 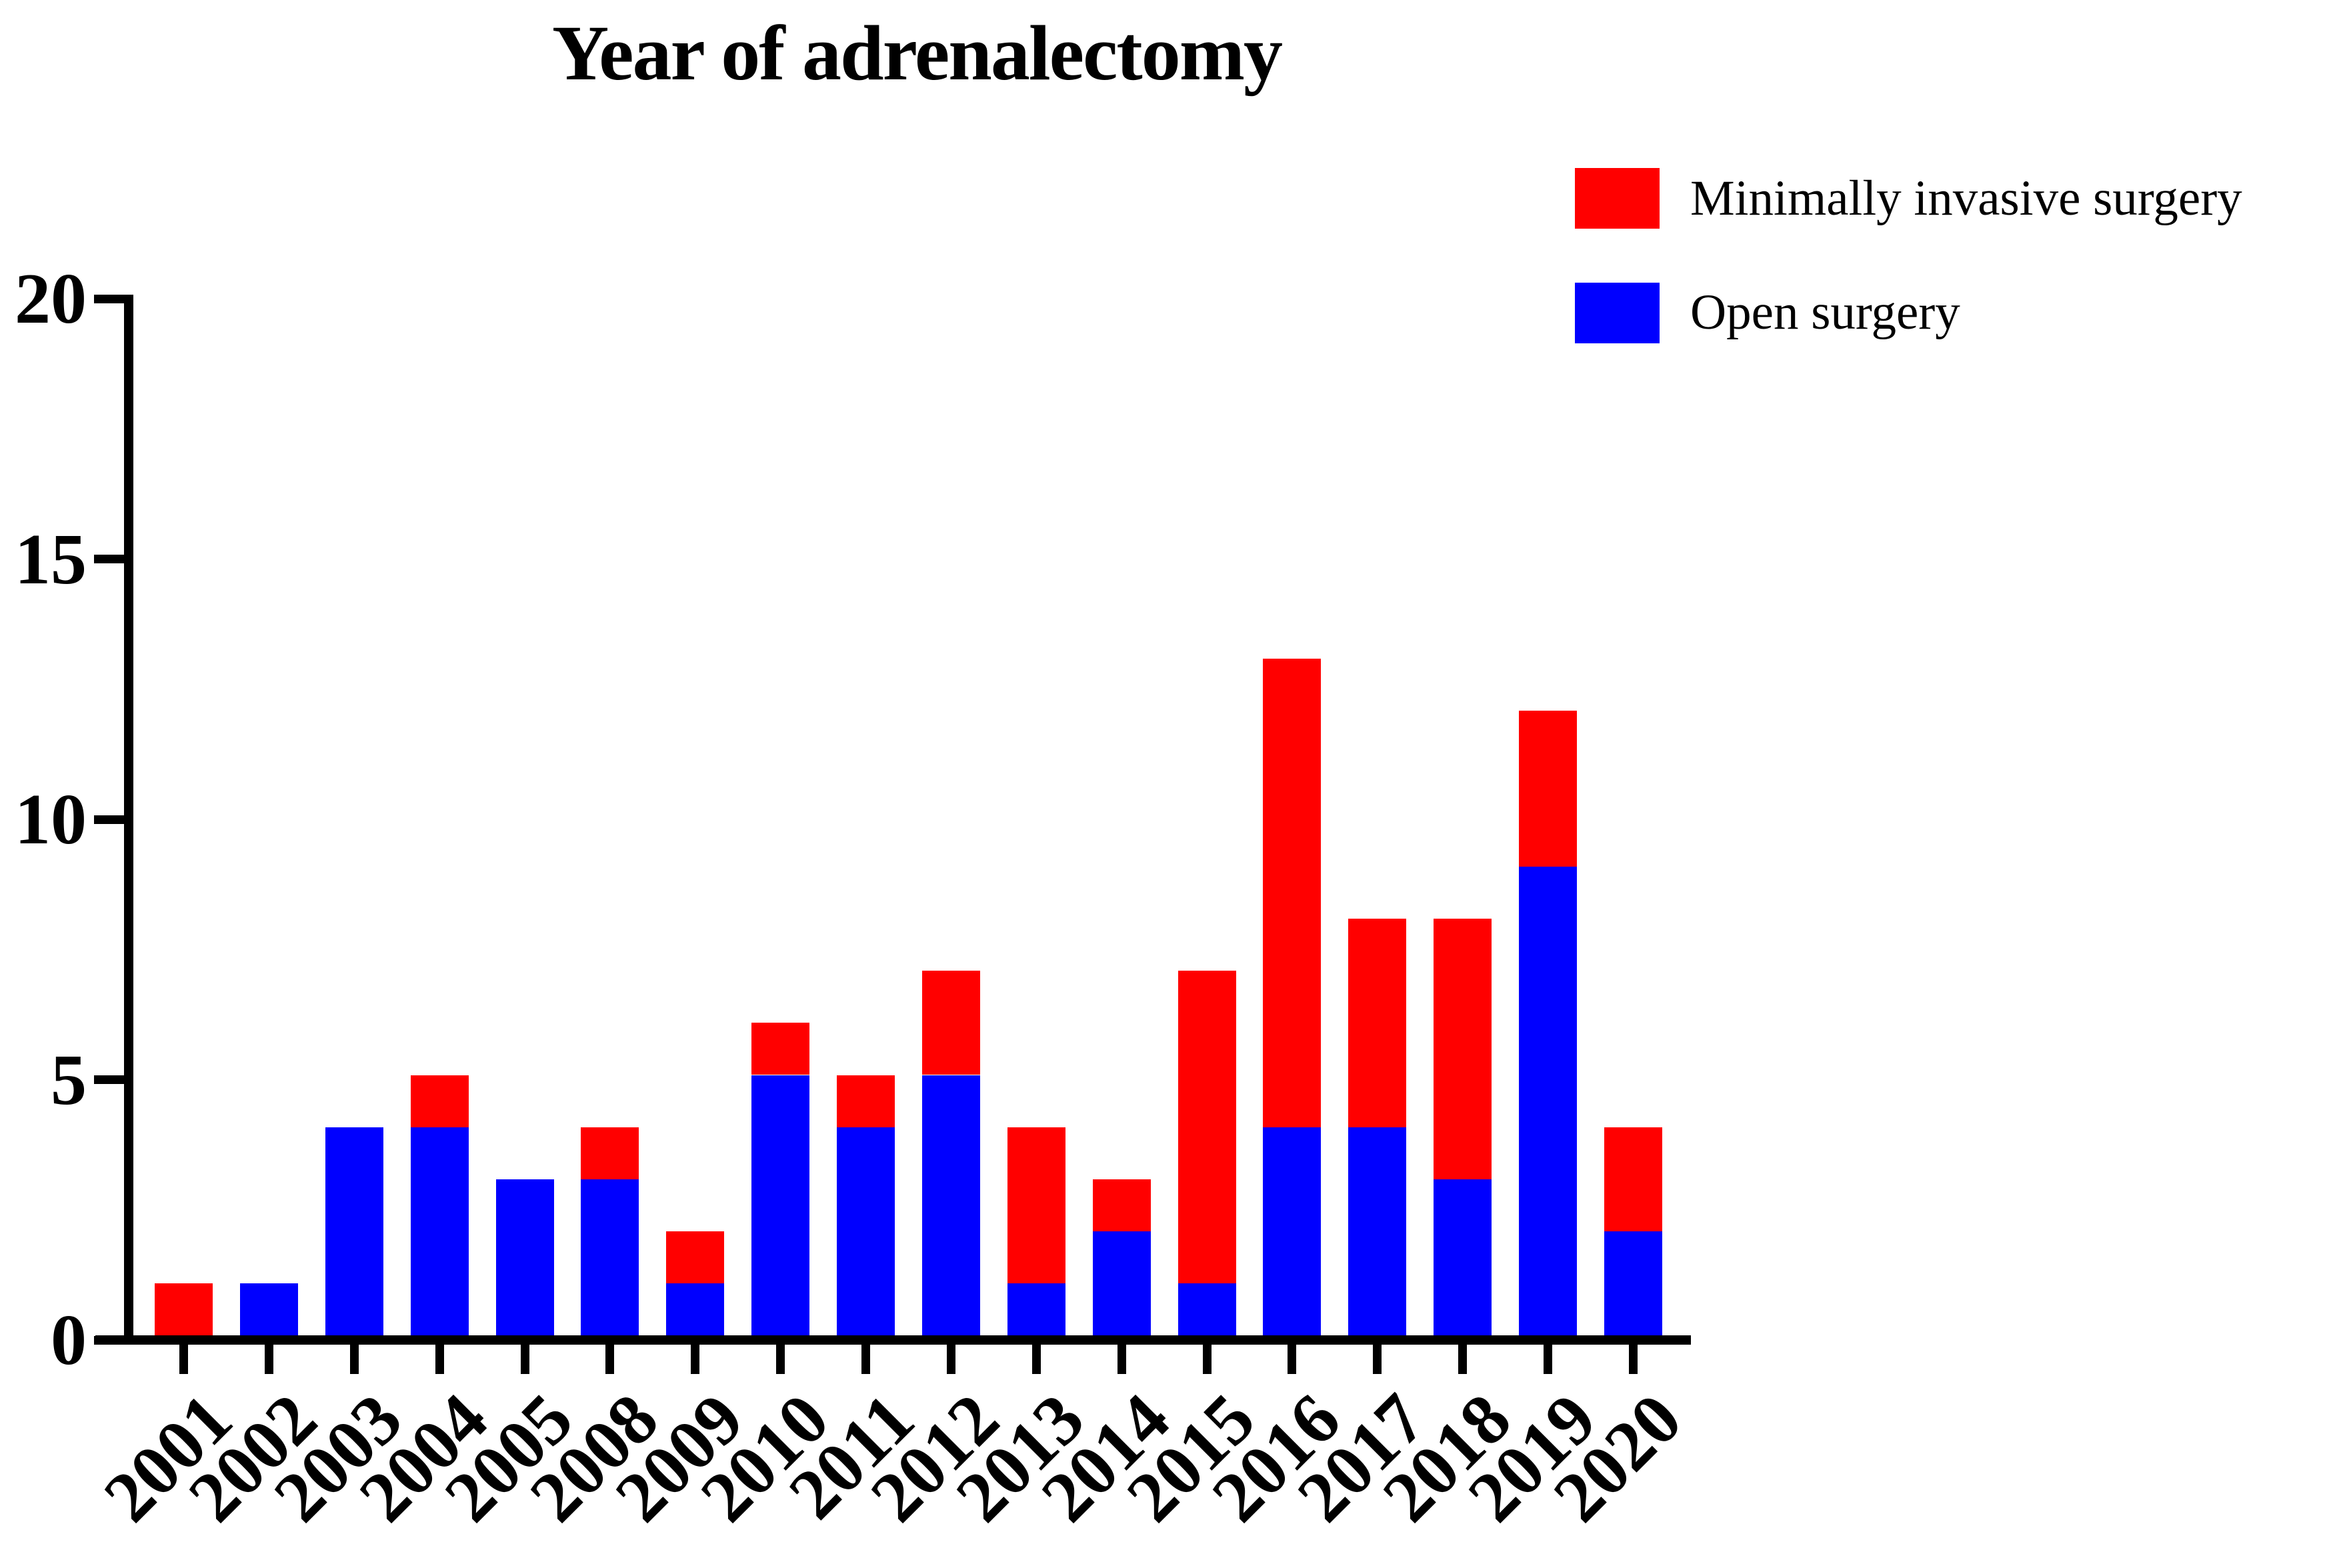 What do you see at coordinates (1036, 1309) in the screenshot?
I see `bar-2013-open-surgery` at bounding box center [1036, 1309].